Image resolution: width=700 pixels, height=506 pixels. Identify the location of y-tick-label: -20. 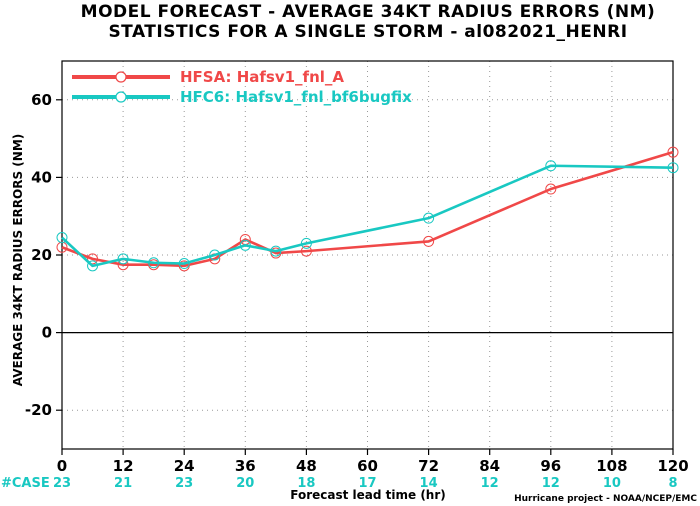
(38, 410).